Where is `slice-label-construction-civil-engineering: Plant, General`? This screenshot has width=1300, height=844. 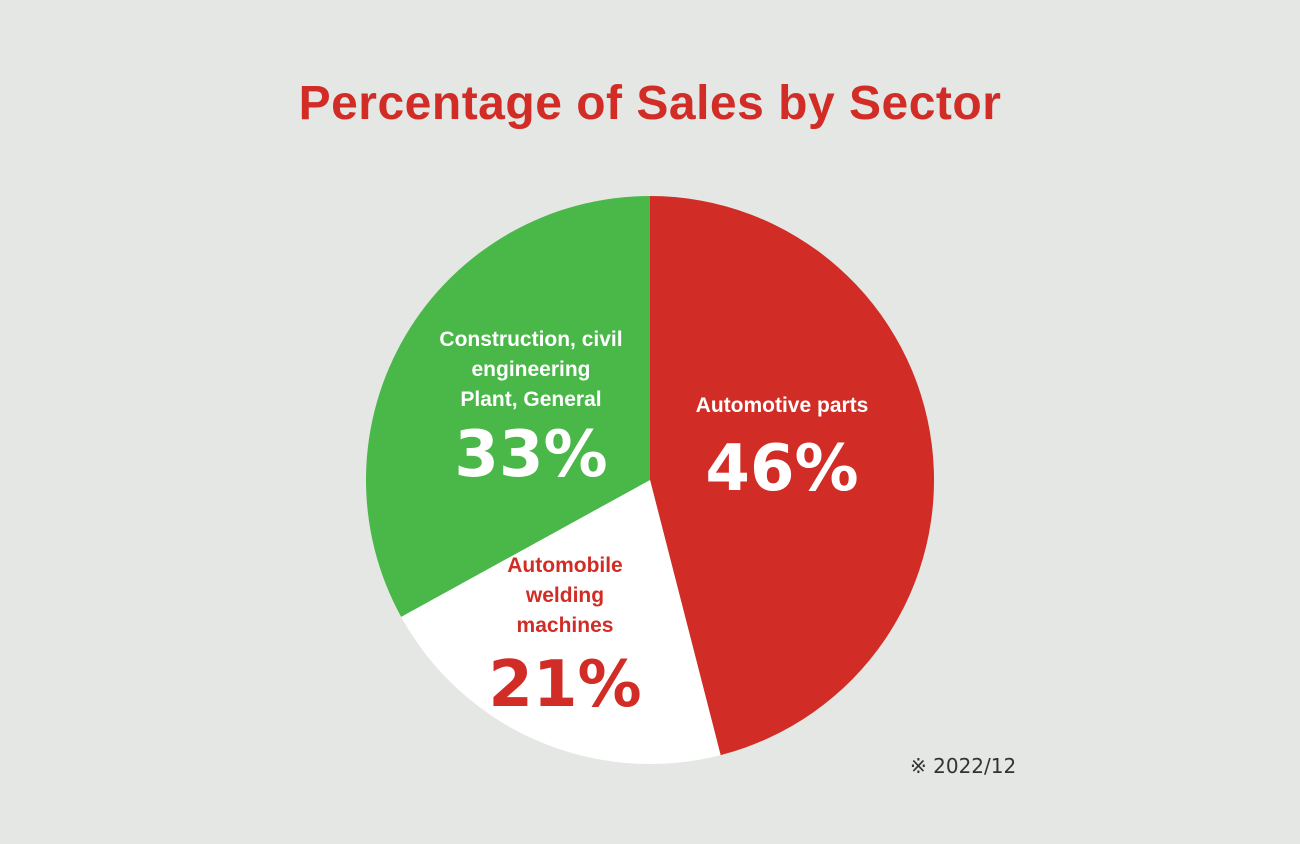 slice-label-construction-civil-engineering: Plant, General is located at coordinates (530, 399).